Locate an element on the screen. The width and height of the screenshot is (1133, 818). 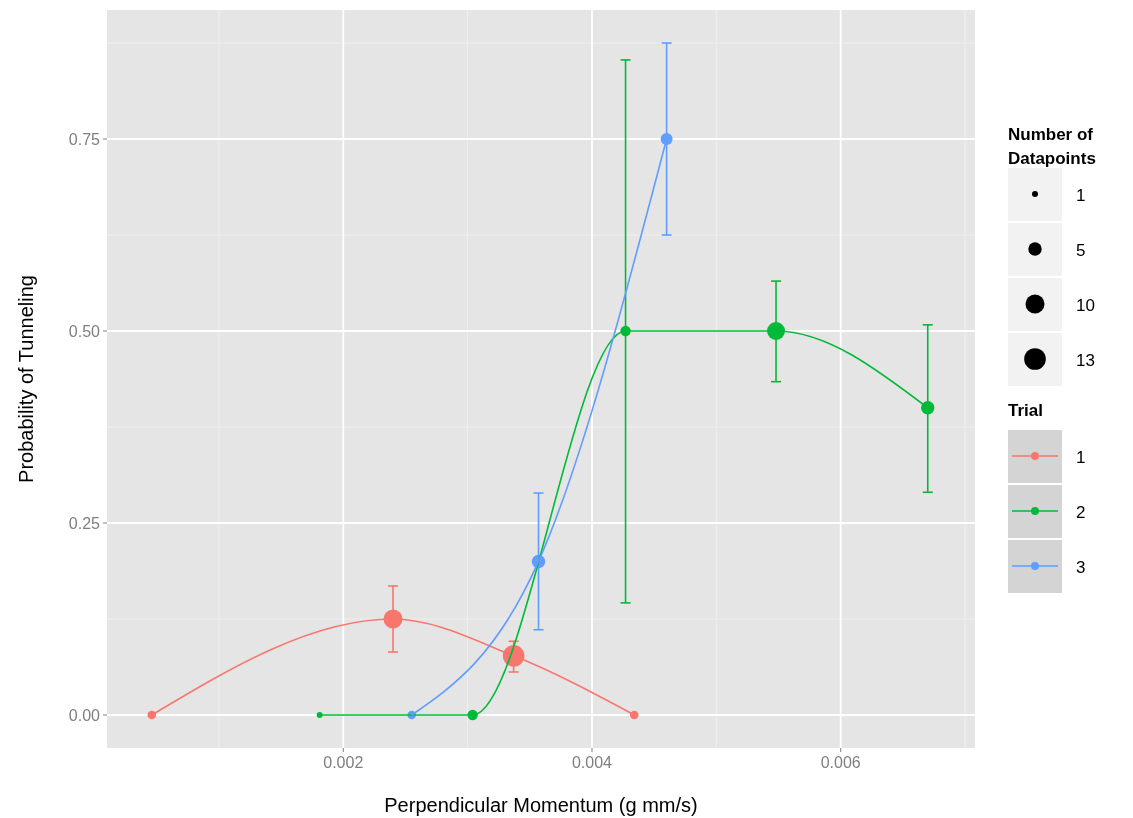
y-tick-label: 0.50 is located at coordinates (84, 331).